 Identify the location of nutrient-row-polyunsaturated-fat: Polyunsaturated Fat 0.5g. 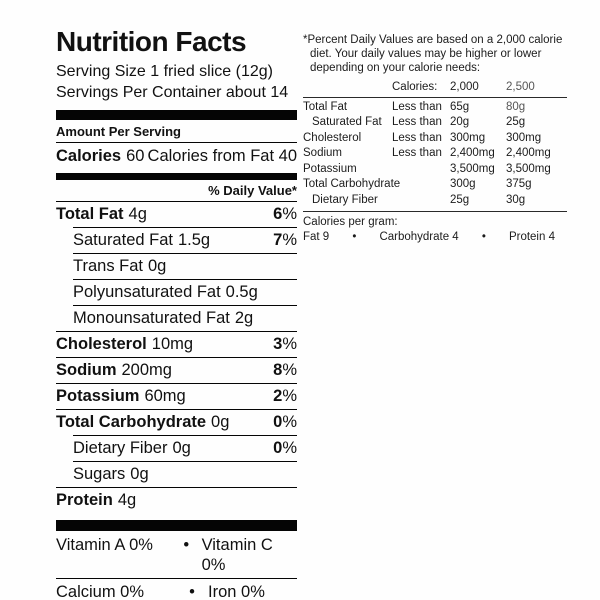
(185, 292).